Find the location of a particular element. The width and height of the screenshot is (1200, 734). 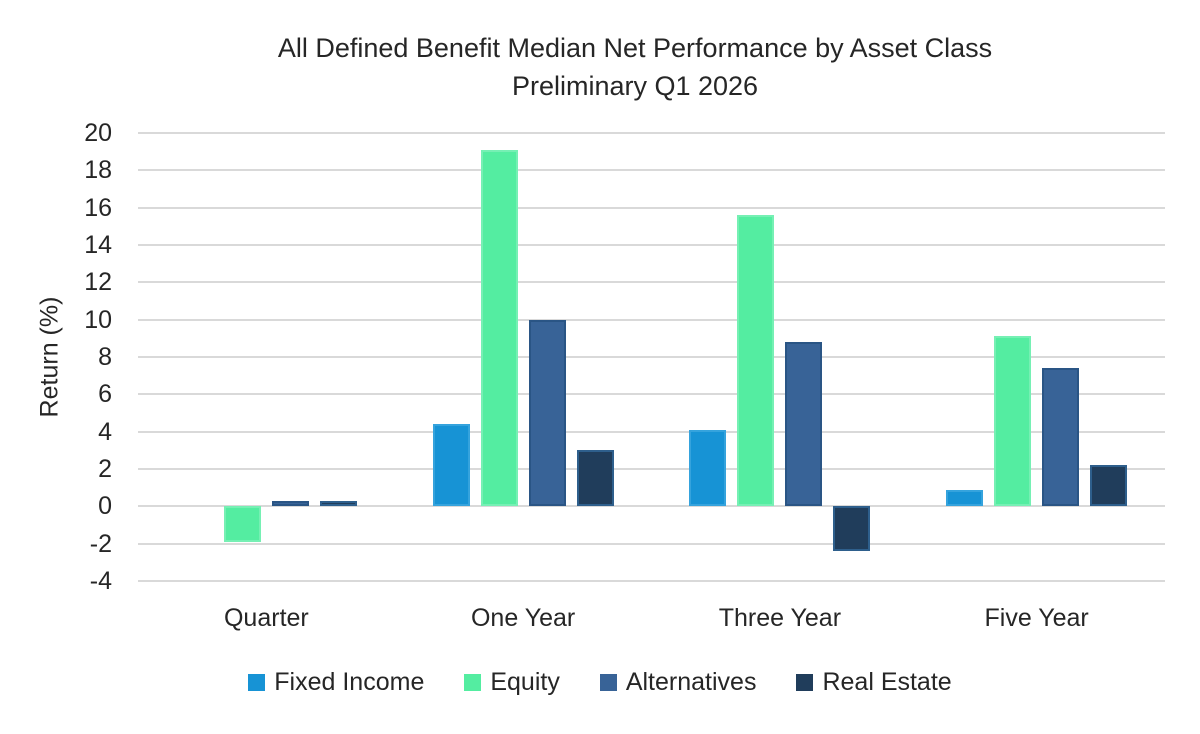

bar-equity-quarter is located at coordinates (242, 524).